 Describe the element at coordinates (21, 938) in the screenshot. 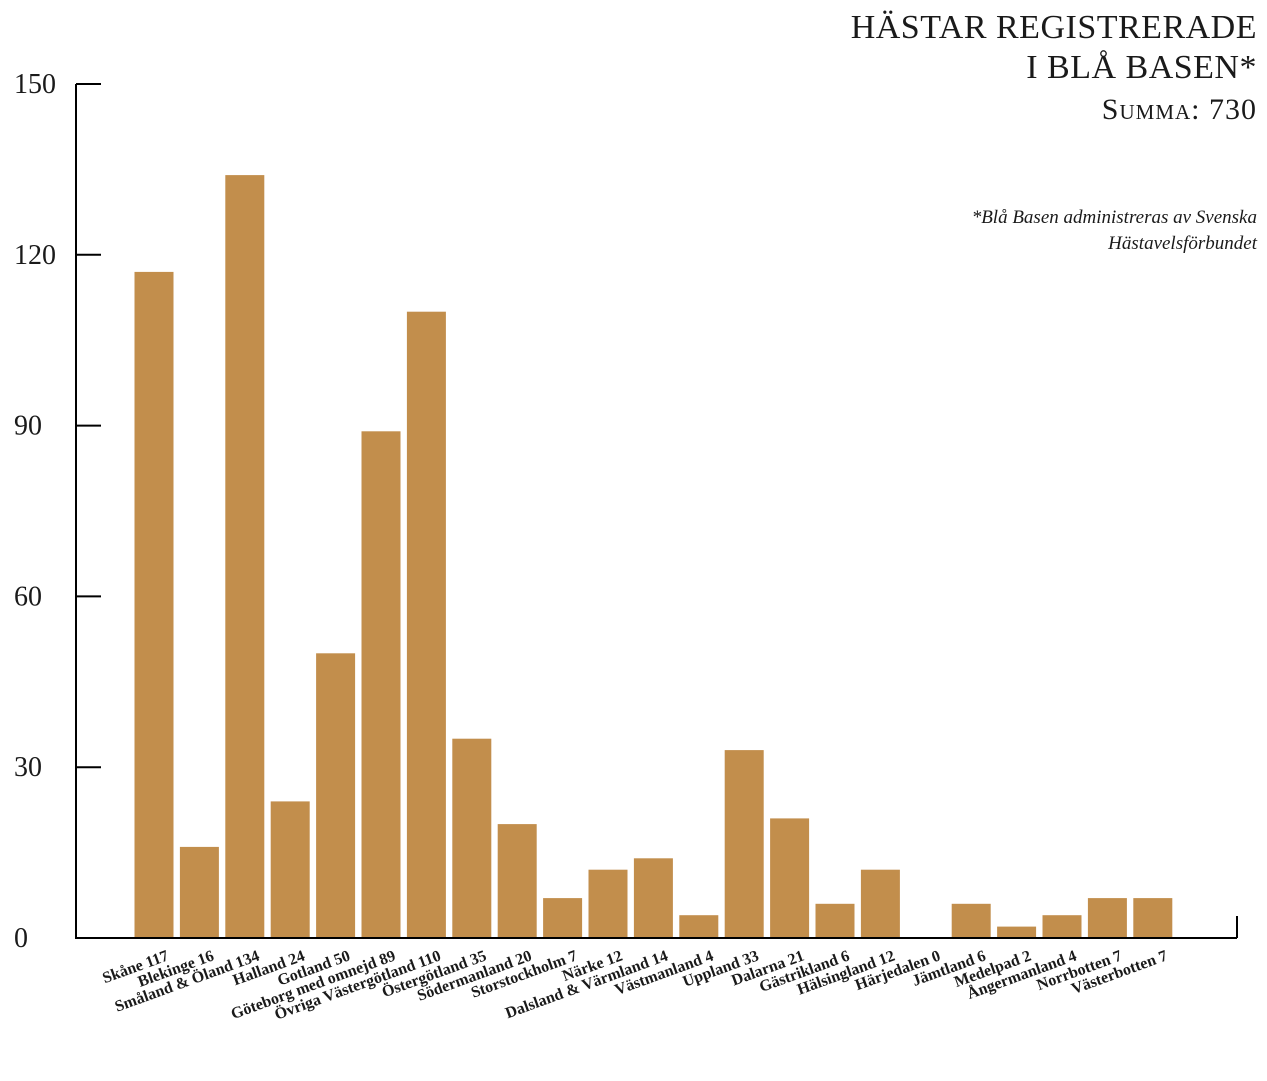

I see `y-tick-label-0: 0` at that location.